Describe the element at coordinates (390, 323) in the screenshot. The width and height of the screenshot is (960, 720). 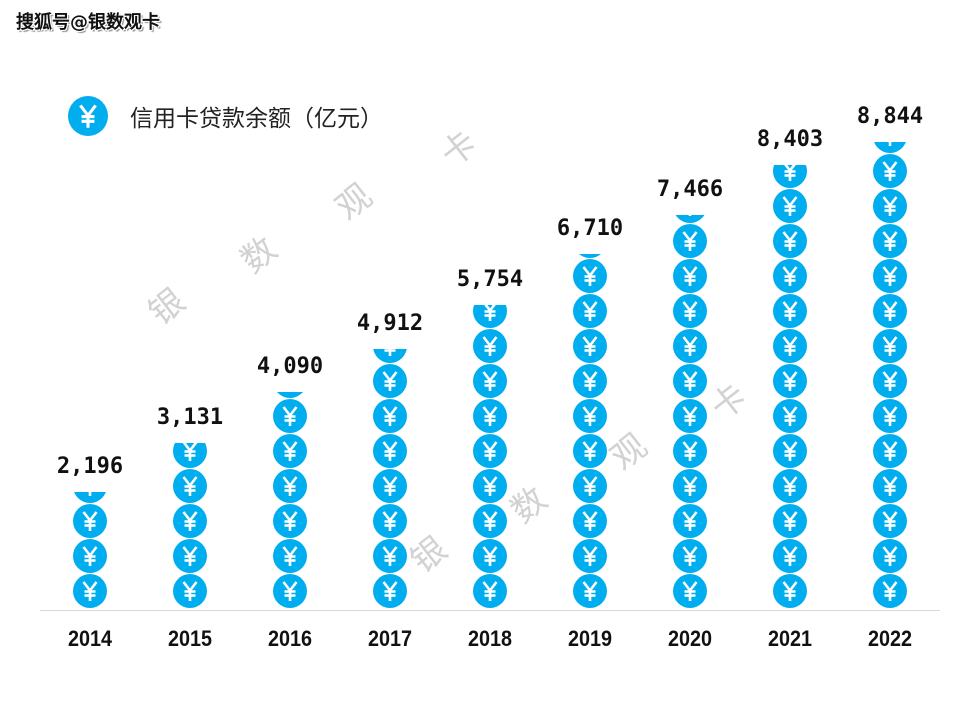
I see `value-label: 4,912` at that location.